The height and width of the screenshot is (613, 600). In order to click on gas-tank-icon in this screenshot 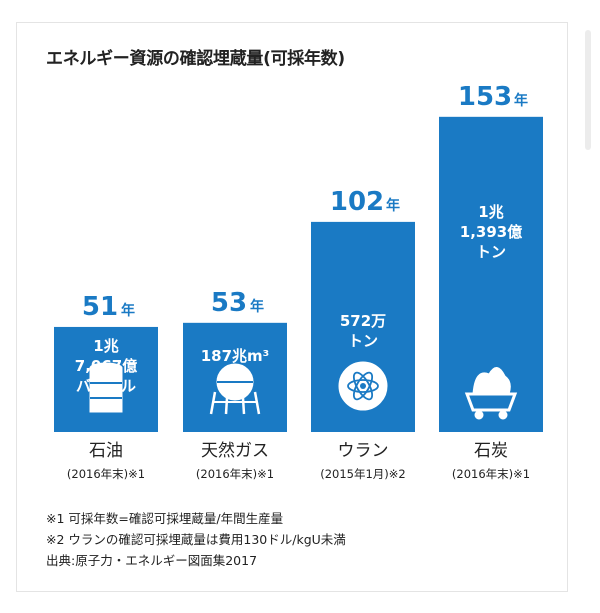, I will do `click(235, 389)`.